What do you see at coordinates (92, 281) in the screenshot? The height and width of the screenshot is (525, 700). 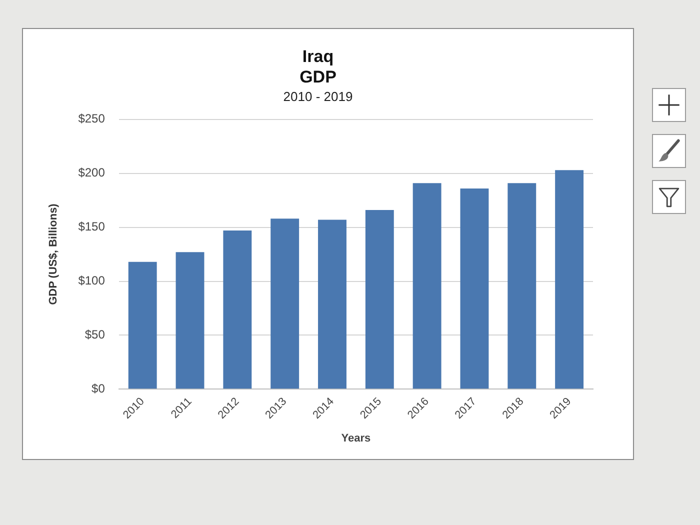 I see `y-tick-label: $100` at bounding box center [92, 281].